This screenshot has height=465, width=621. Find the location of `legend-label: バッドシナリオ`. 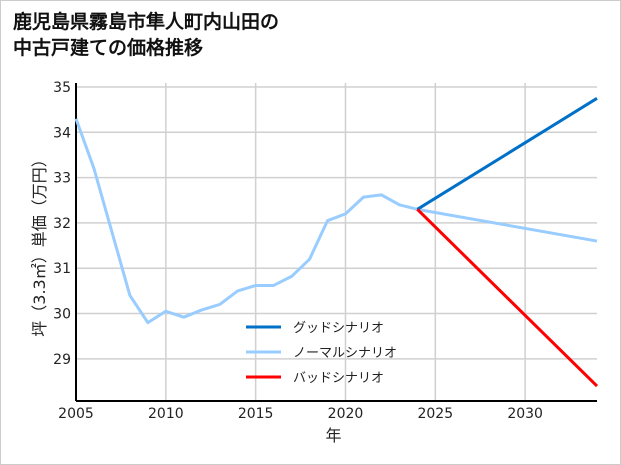

legend-label: バッドシナリオ is located at coordinates (338, 378).